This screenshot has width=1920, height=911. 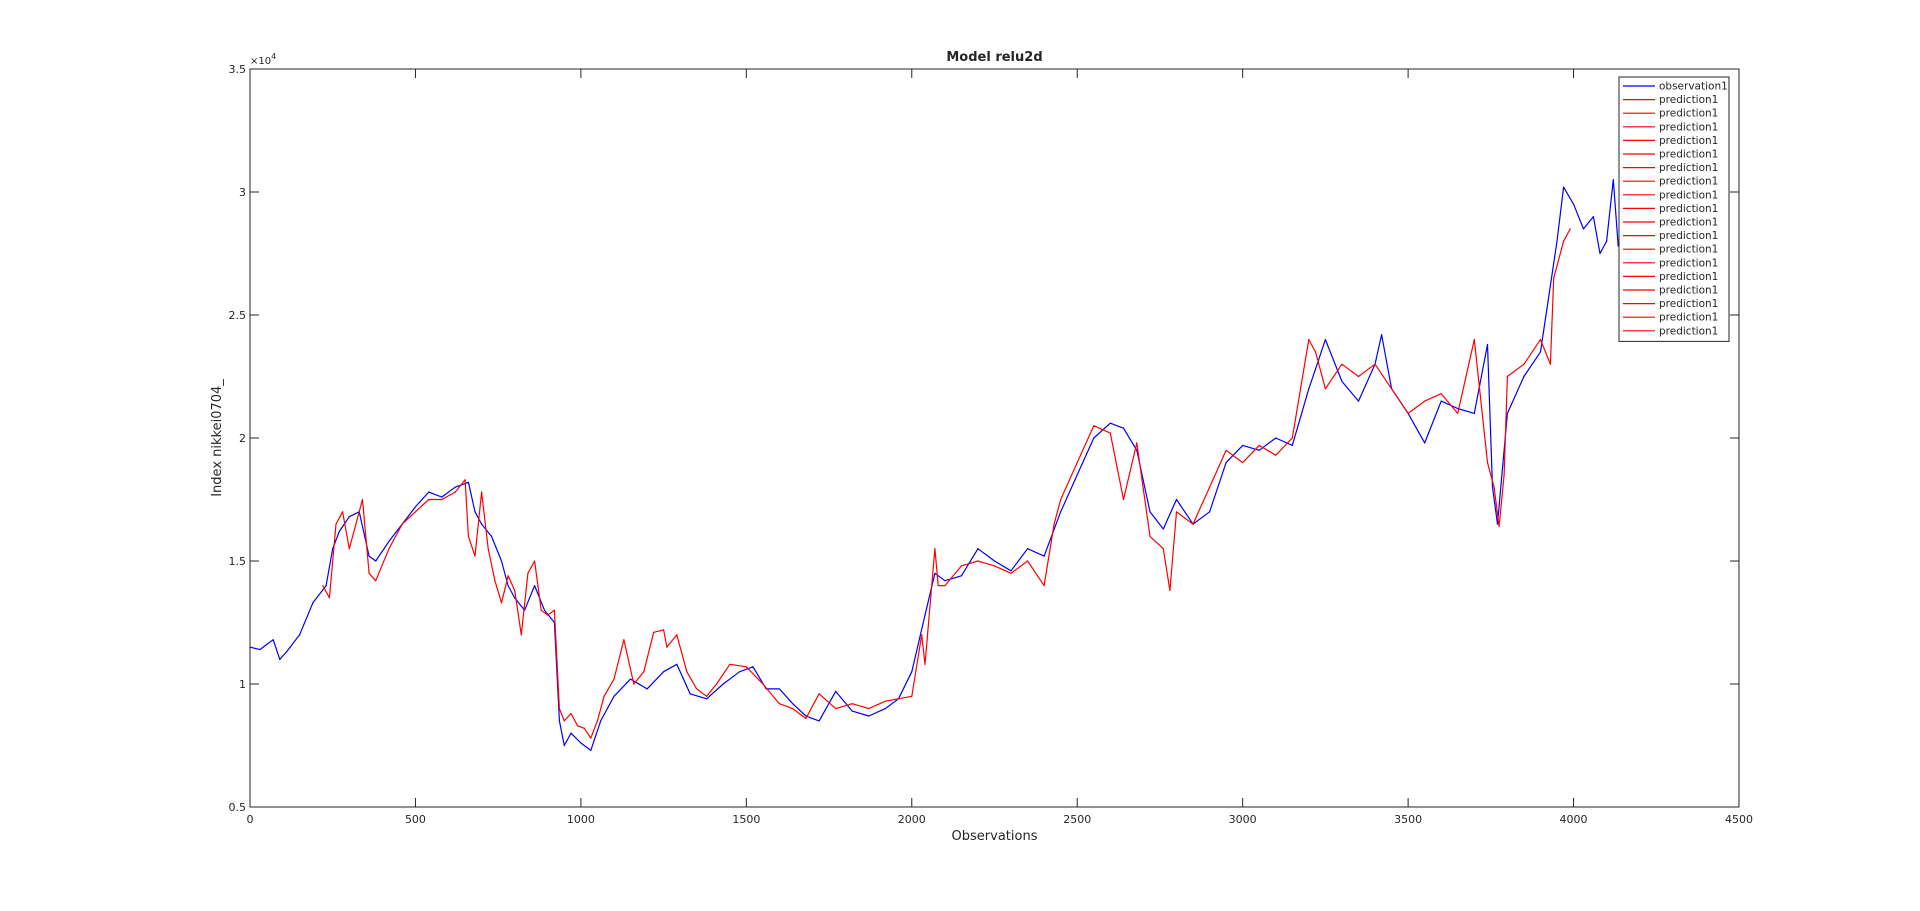 What do you see at coordinates (260, 61) in the screenshot?
I see `y-exponent-base: ×10` at bounding box center [260, 61].